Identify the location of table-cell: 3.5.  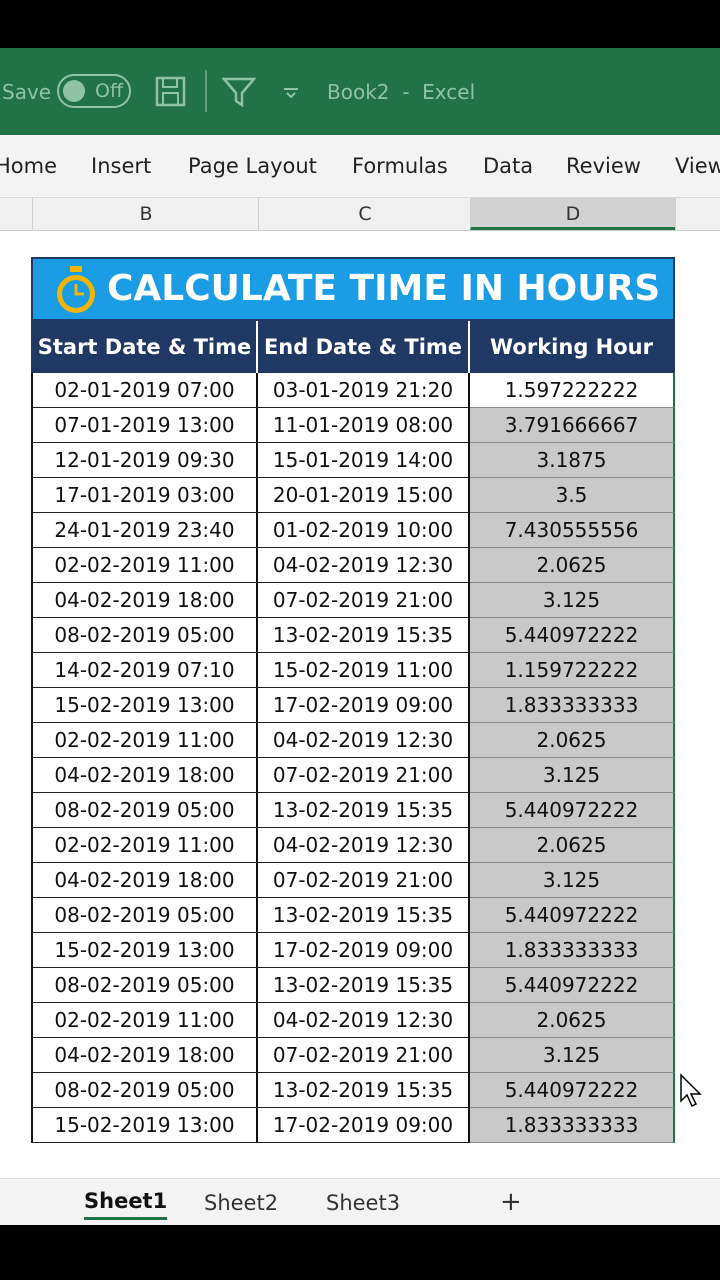
(572, 495).